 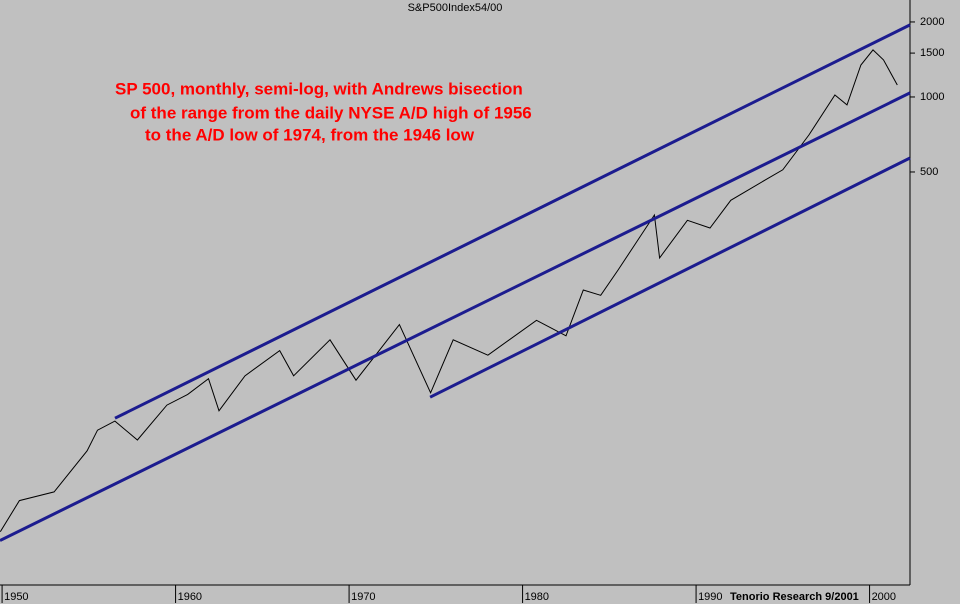 What do you see at coordinates (884, 597) in the screenshot?
I see `x-tick-label: 2000` at bounding box center [884, 597].